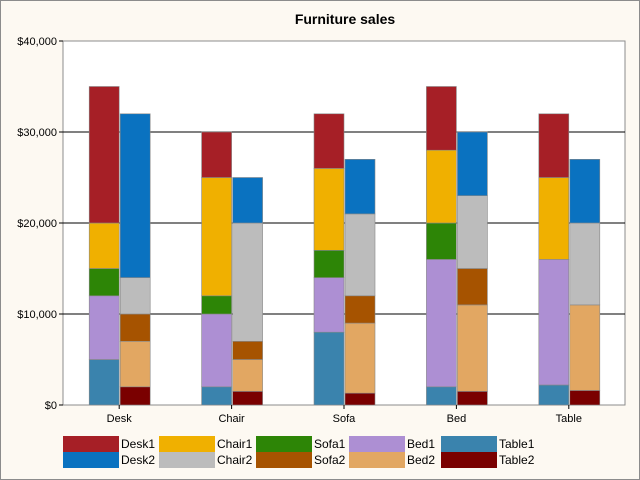  I want to click on y-tick-label: $10,000, so click(37, 315).